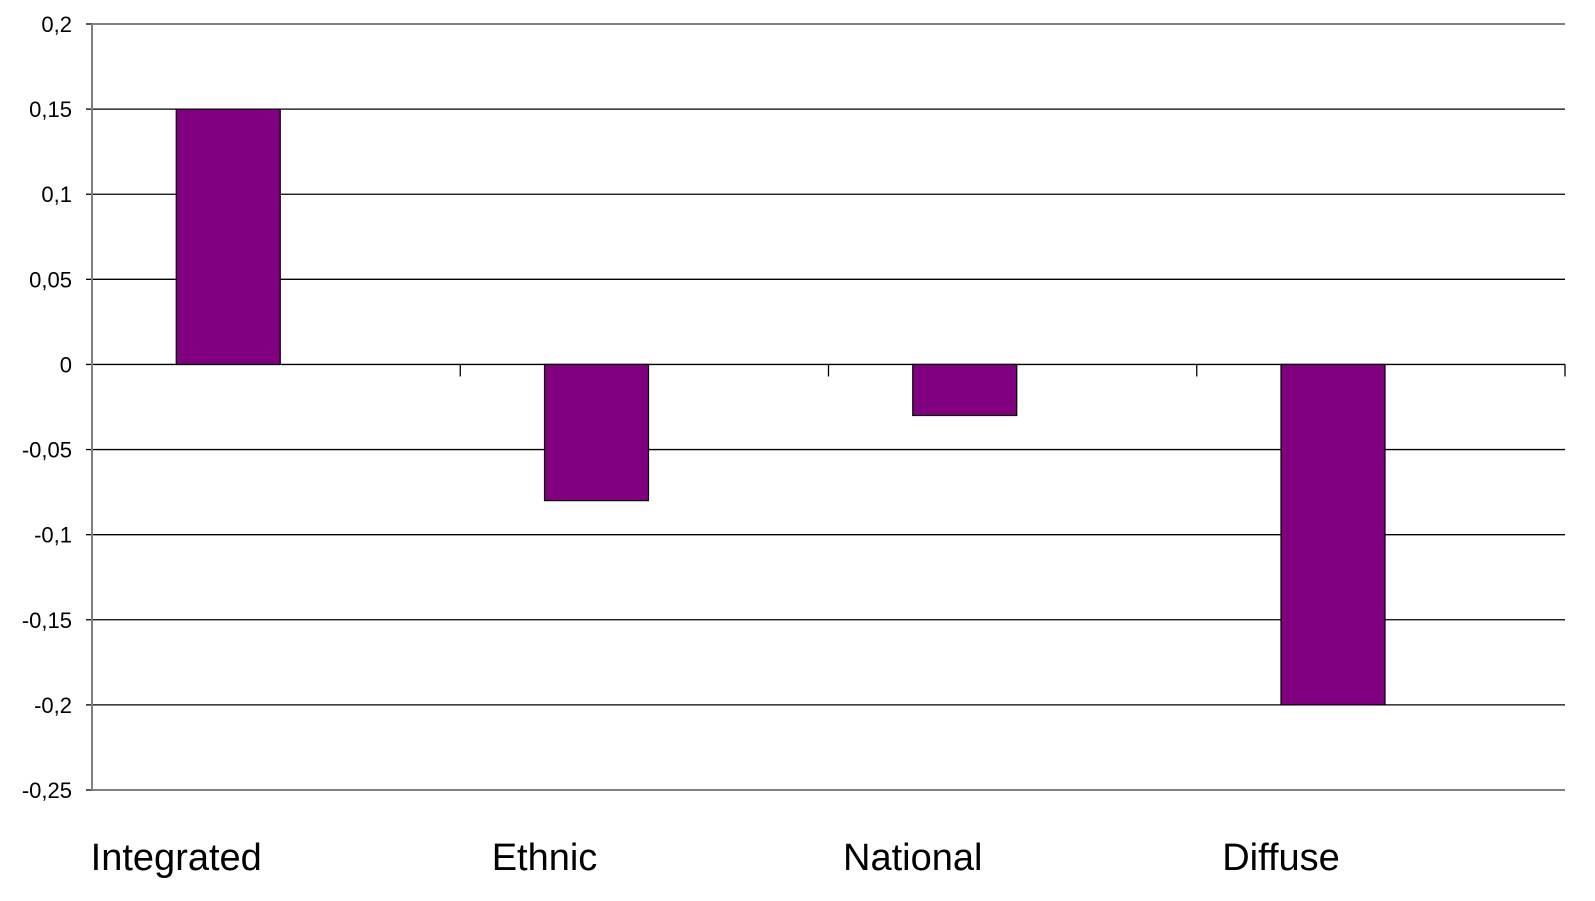 The height and width of the screenshot is (901, 1595). I want to click on x-category-label: National, so click(912, 858).